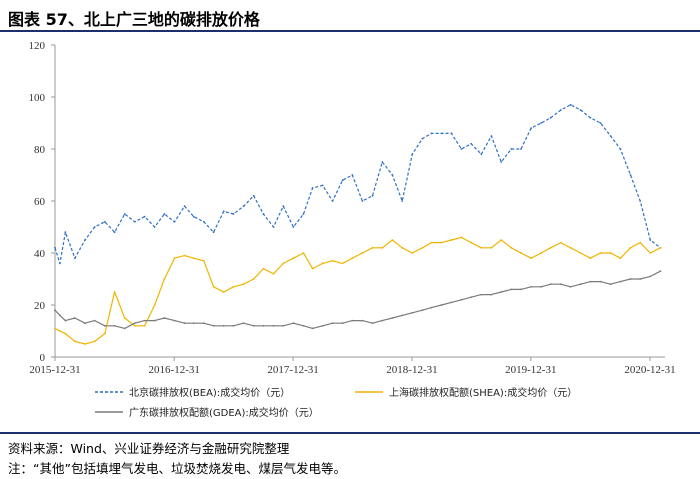 The height and width of the screenshot is (479, 700). I want to click on x-tick-label: 2017-12-31, so click(292, 370).